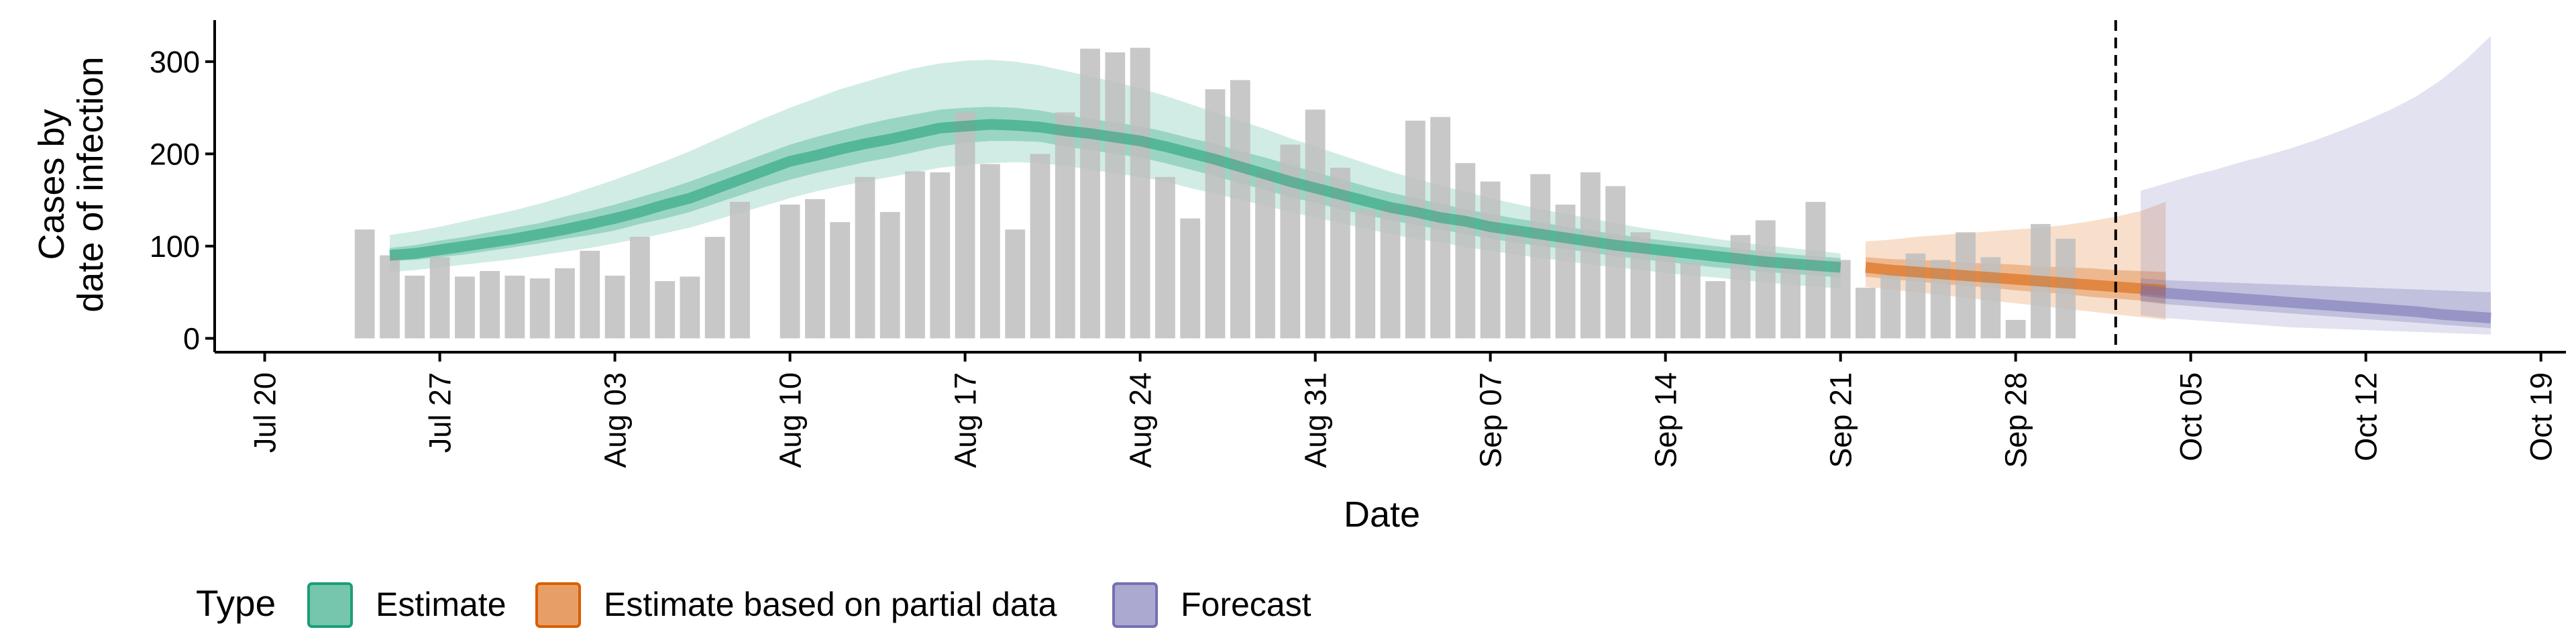 The width and height of the screenshot is (2576, 644). What do you see at coordinates (2191, 417) in the screenshot?
I see `x-tick-label: Oct 05` at bounding box center [2191, 417].